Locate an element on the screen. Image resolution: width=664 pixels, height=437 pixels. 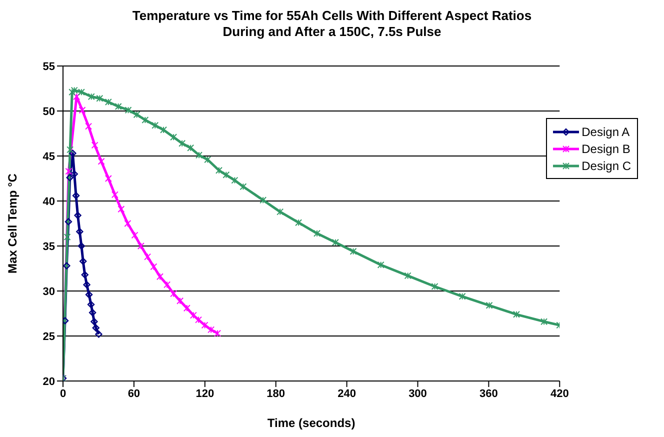
x-axis-title: Time (seconds) is located at coordinates (311, 423).